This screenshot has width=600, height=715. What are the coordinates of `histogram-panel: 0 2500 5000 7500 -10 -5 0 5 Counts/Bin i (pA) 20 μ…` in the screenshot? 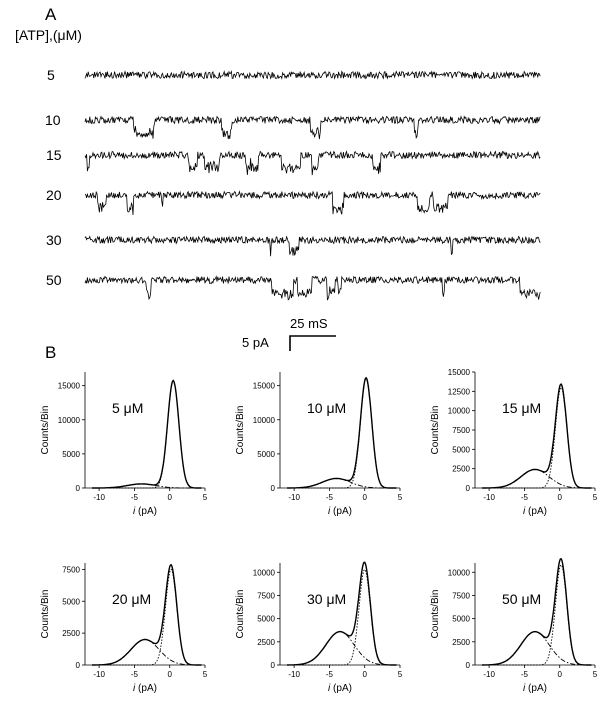 It's located at (124, 628).